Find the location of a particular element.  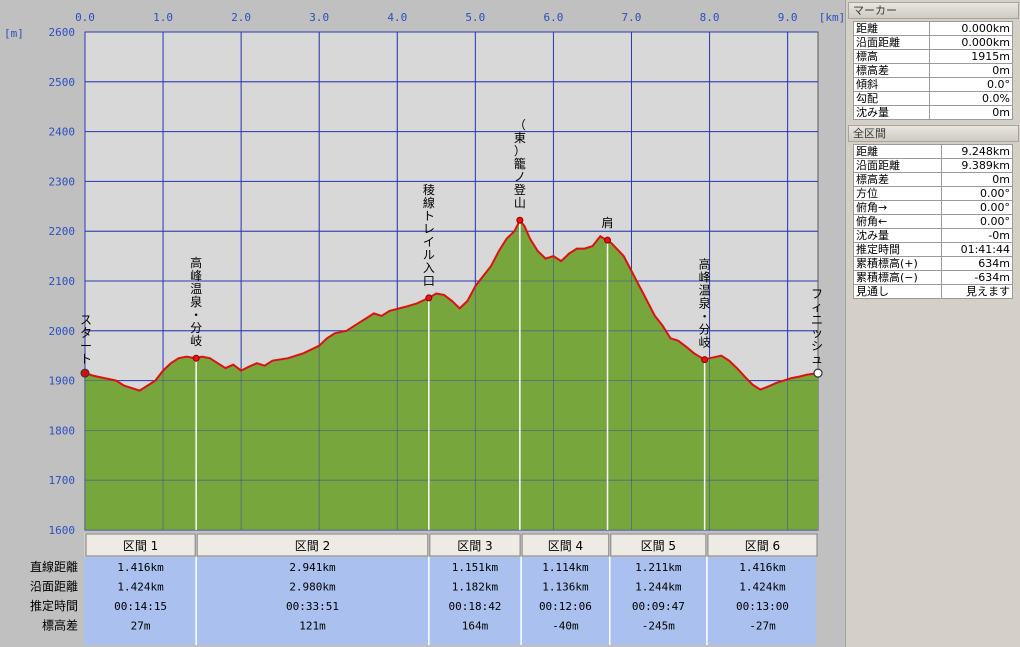

section-value: 2.980km is located at coordinates (312, 587).